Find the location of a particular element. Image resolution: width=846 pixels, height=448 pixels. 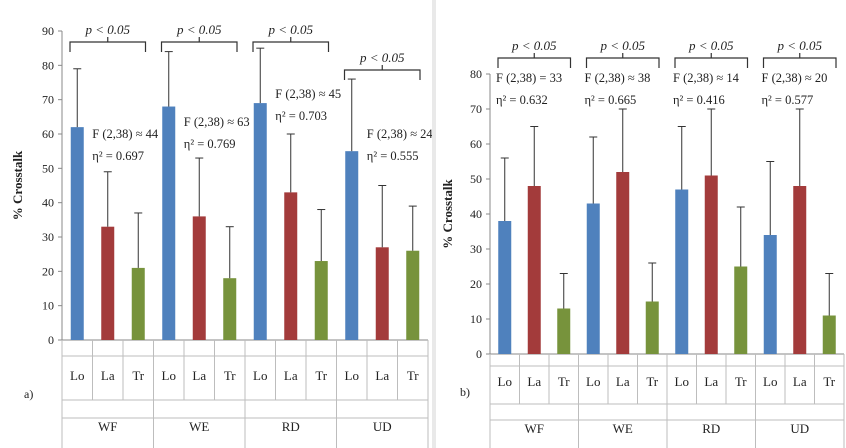

bar-wf-tr is located at coordinates (138, 303).